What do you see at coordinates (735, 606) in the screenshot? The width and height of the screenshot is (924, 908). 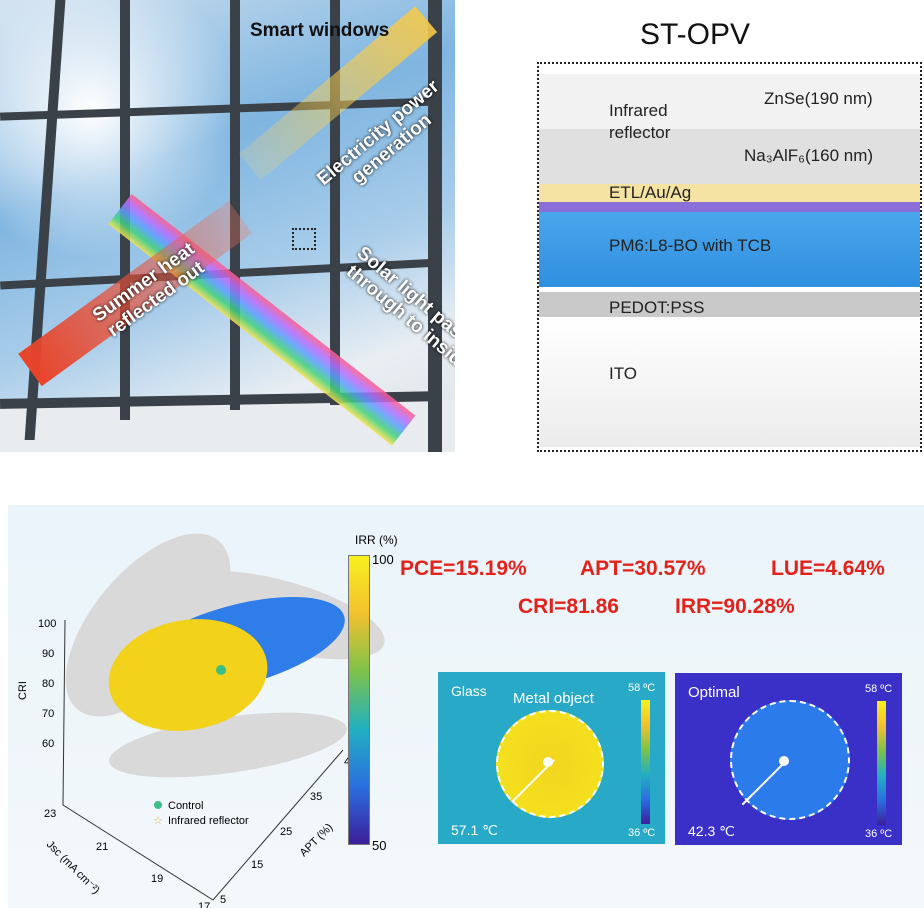 I see `metric-irr: IRR=90.28%` at bounding box center [735, 606].